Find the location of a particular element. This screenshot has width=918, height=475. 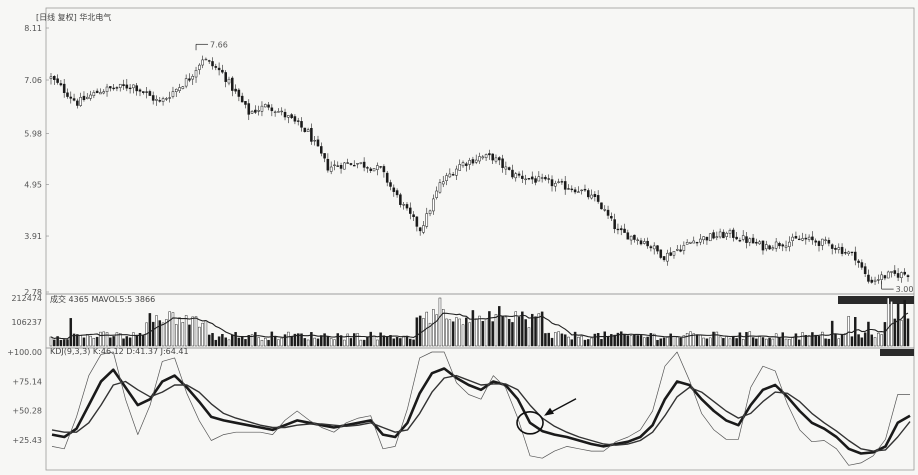

price-tick-label: 8.11 is located at coordinates (33, 28).